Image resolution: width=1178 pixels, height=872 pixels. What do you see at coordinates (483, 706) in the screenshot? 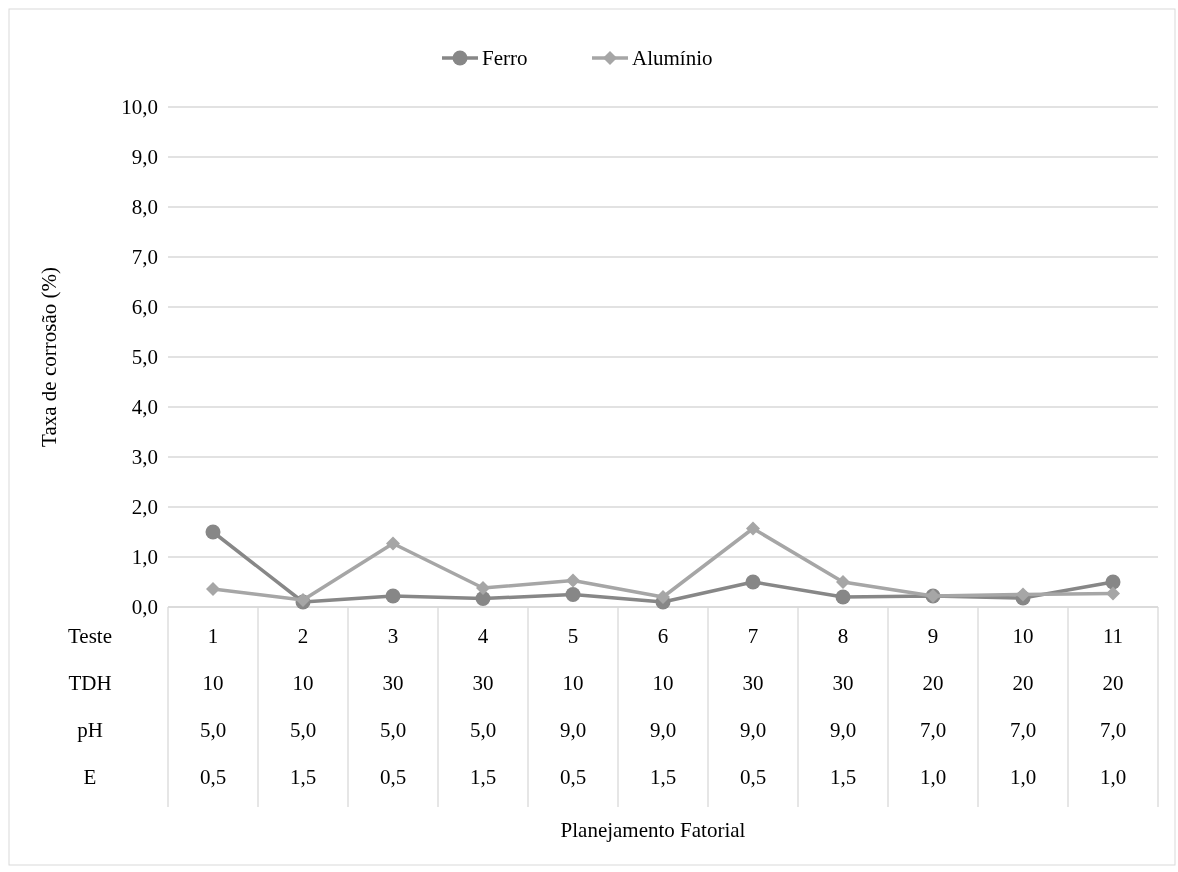
I see `x-tick-label: 4 30 5,0 1,5` at bounding box center [483, 706].